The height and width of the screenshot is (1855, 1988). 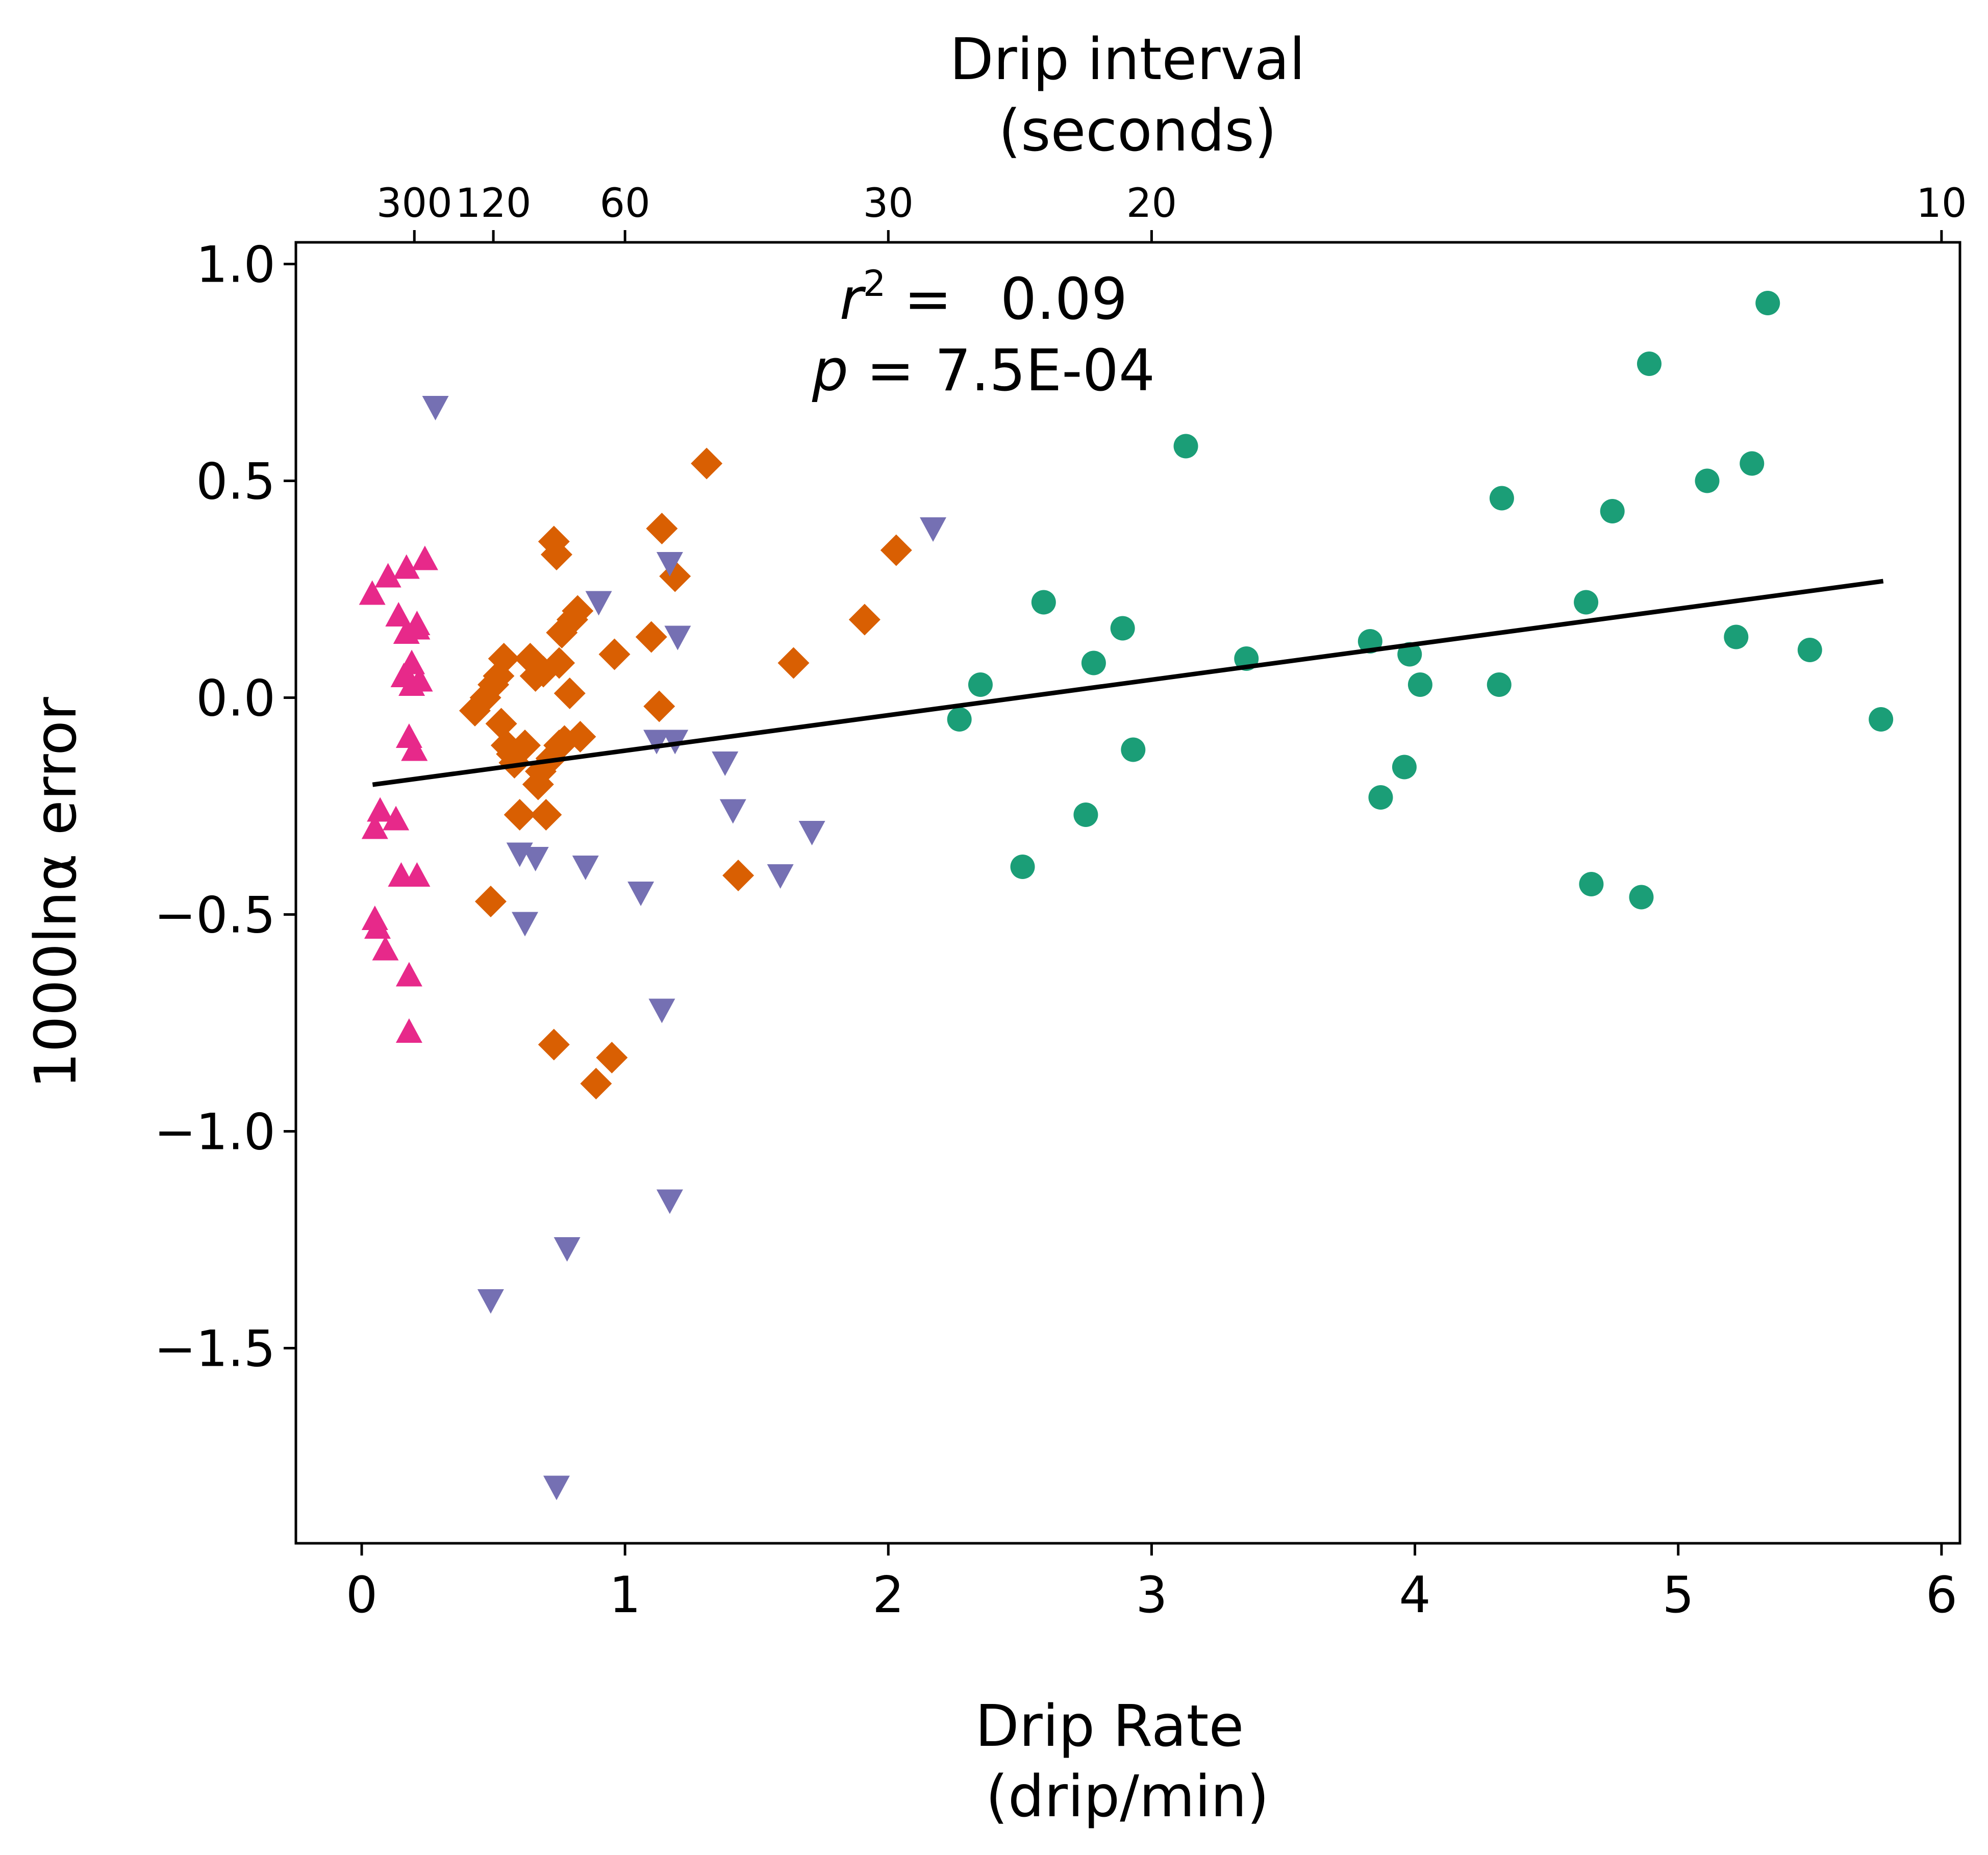 What do you see at coordinates (1137, 131) in the screenshot?
I see `top-axis-label-line2: (seconds)` at bounding box center [1137, 131].